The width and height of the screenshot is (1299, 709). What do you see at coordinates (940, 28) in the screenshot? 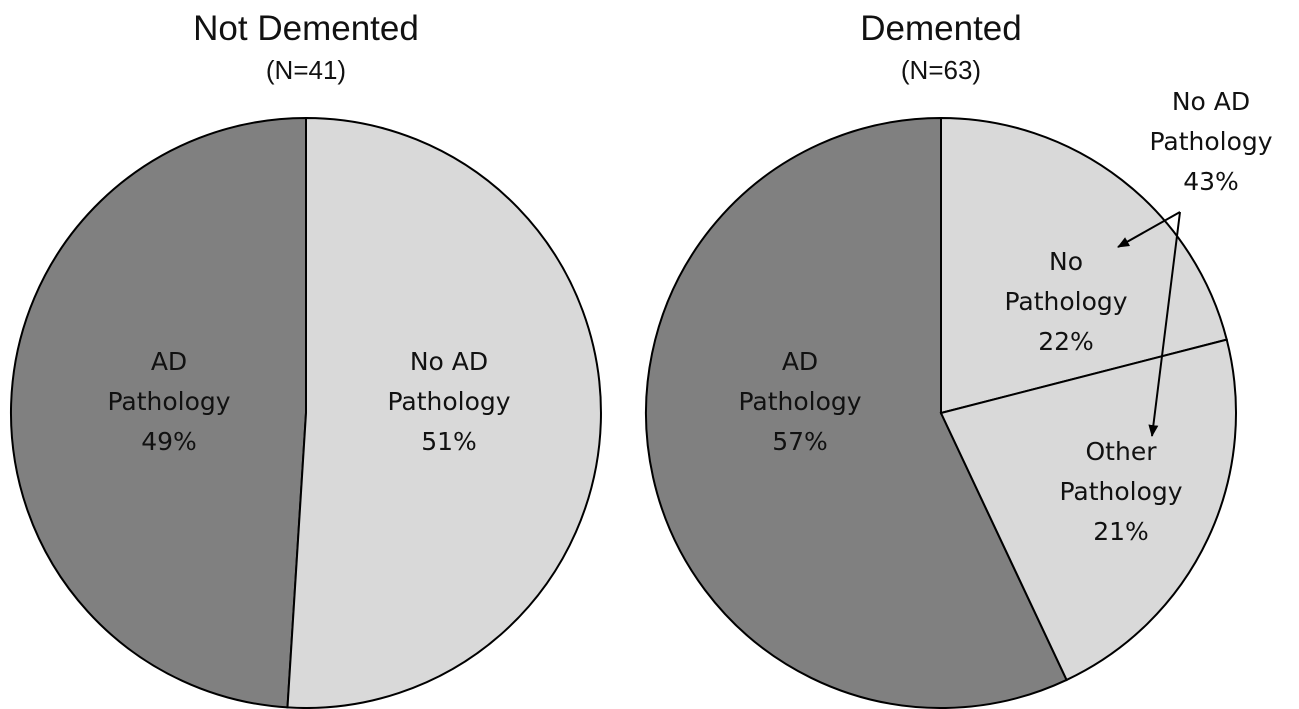
I see `chart-title: Demented` at bounding box center [940, 28].